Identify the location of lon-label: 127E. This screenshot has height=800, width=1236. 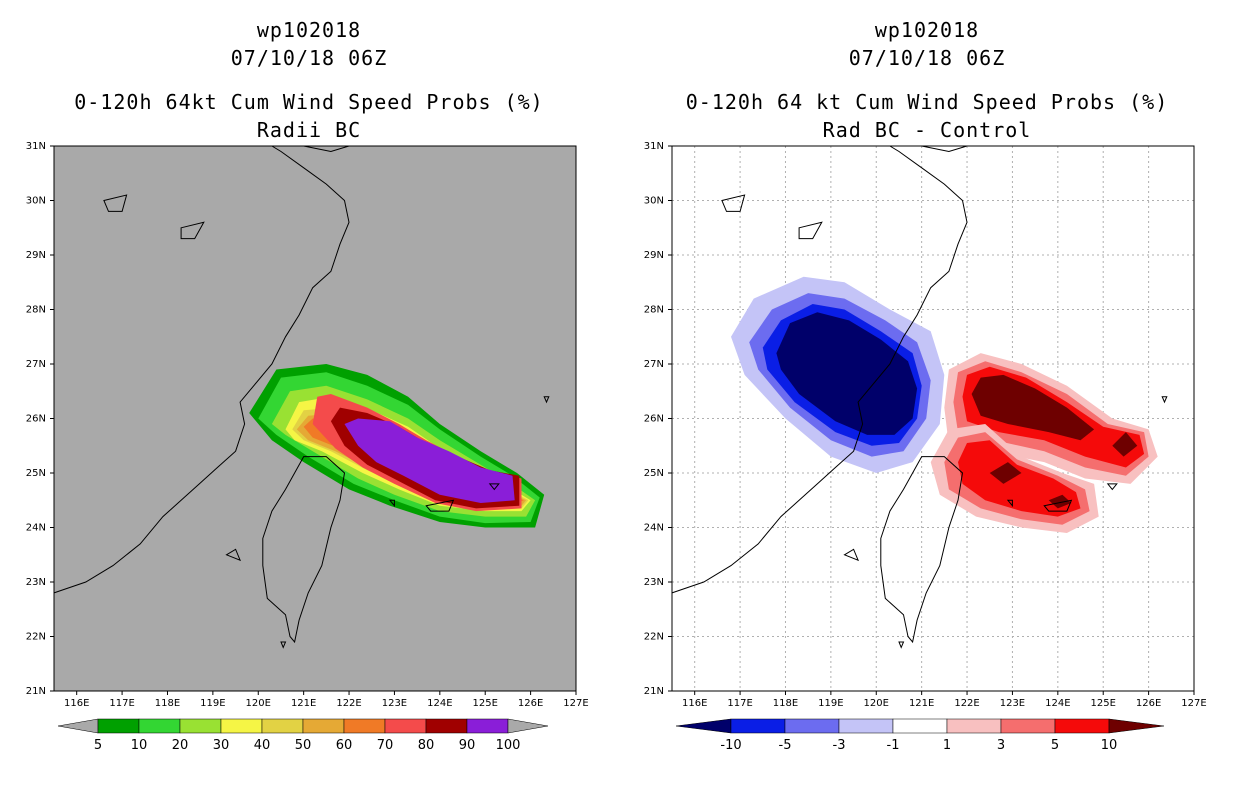
(575, 703).